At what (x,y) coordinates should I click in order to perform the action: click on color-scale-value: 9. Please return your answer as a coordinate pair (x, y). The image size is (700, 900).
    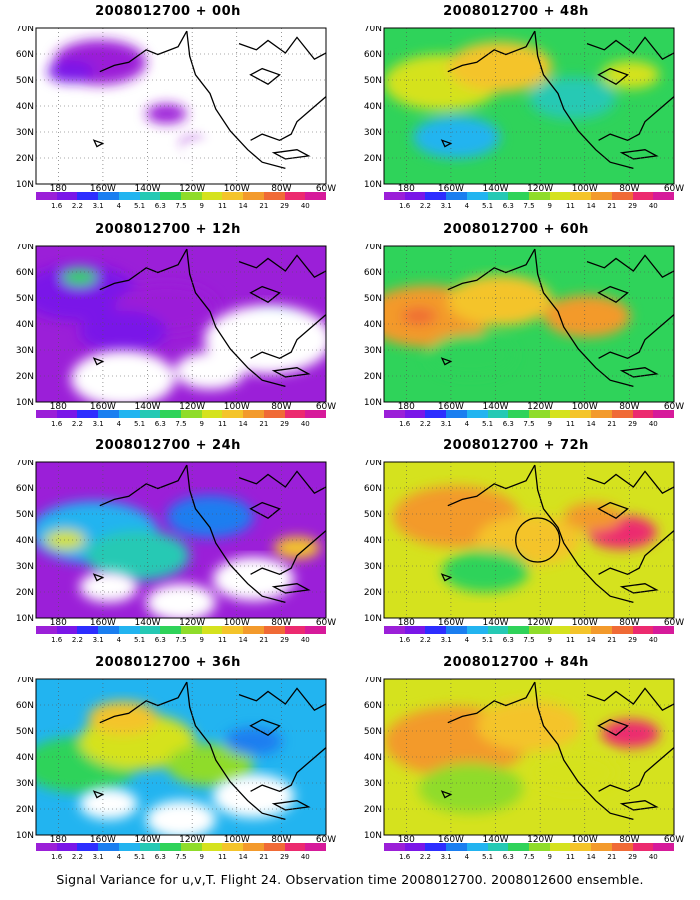
    Looking at the image, I should click on (549, 857).